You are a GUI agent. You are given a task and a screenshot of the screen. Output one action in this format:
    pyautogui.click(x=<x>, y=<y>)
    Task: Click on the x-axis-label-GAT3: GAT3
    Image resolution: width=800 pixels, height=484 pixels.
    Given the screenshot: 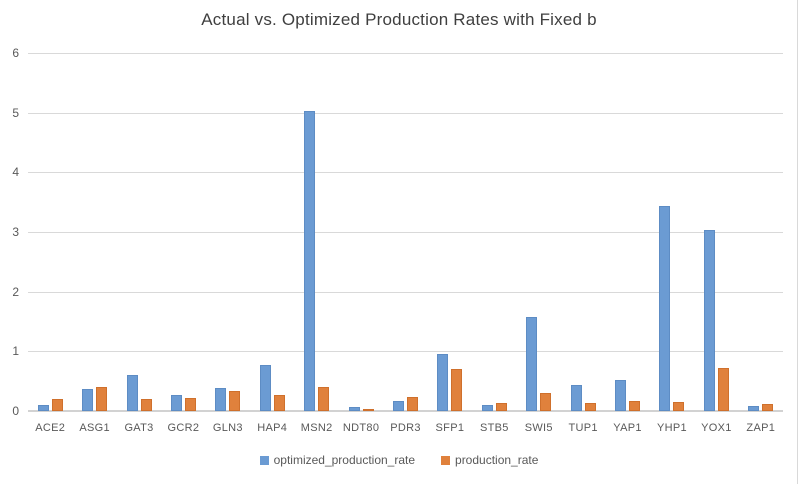 What is the action you would take?
    pyautogui.click(x=139, y=428)
    